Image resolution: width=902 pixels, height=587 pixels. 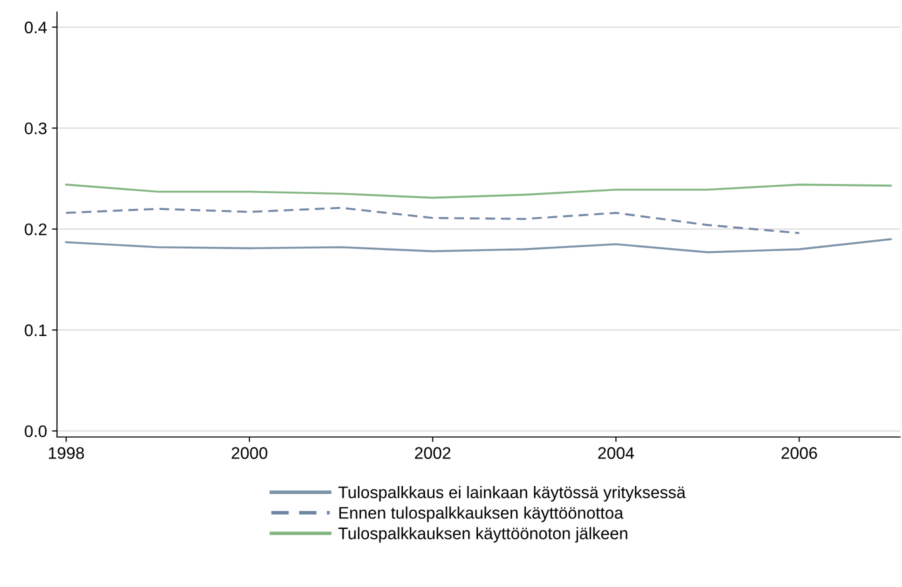 I want to click on legend-label: Ennen tulospalkkauksen käyttöönottoa, so click(x=481, y=514).